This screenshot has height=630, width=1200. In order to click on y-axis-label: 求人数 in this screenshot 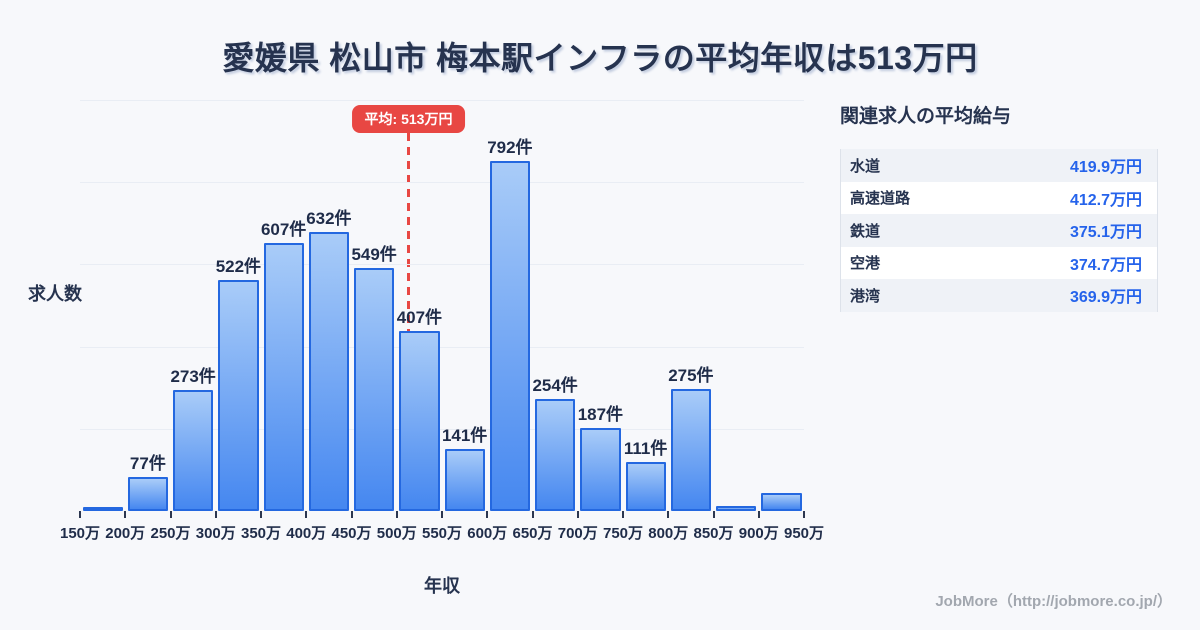, I will do `click(55, 294)`.